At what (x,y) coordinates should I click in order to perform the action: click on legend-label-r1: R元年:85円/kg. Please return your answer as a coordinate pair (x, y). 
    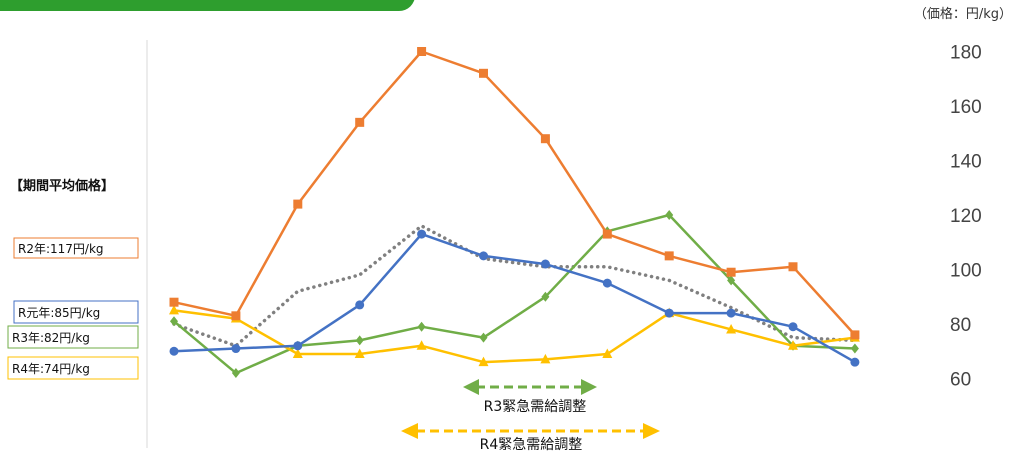
    Looking at the image, I should click on (59, 313).